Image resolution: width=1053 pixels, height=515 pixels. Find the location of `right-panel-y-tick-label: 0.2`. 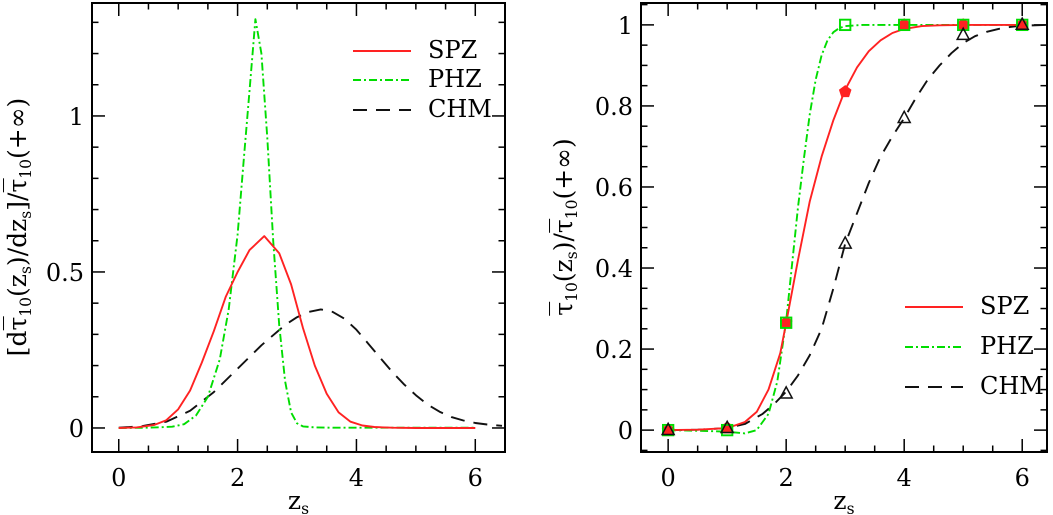

right-panel-y-tick-label: 0.2 is located at coordinates (614, 350).